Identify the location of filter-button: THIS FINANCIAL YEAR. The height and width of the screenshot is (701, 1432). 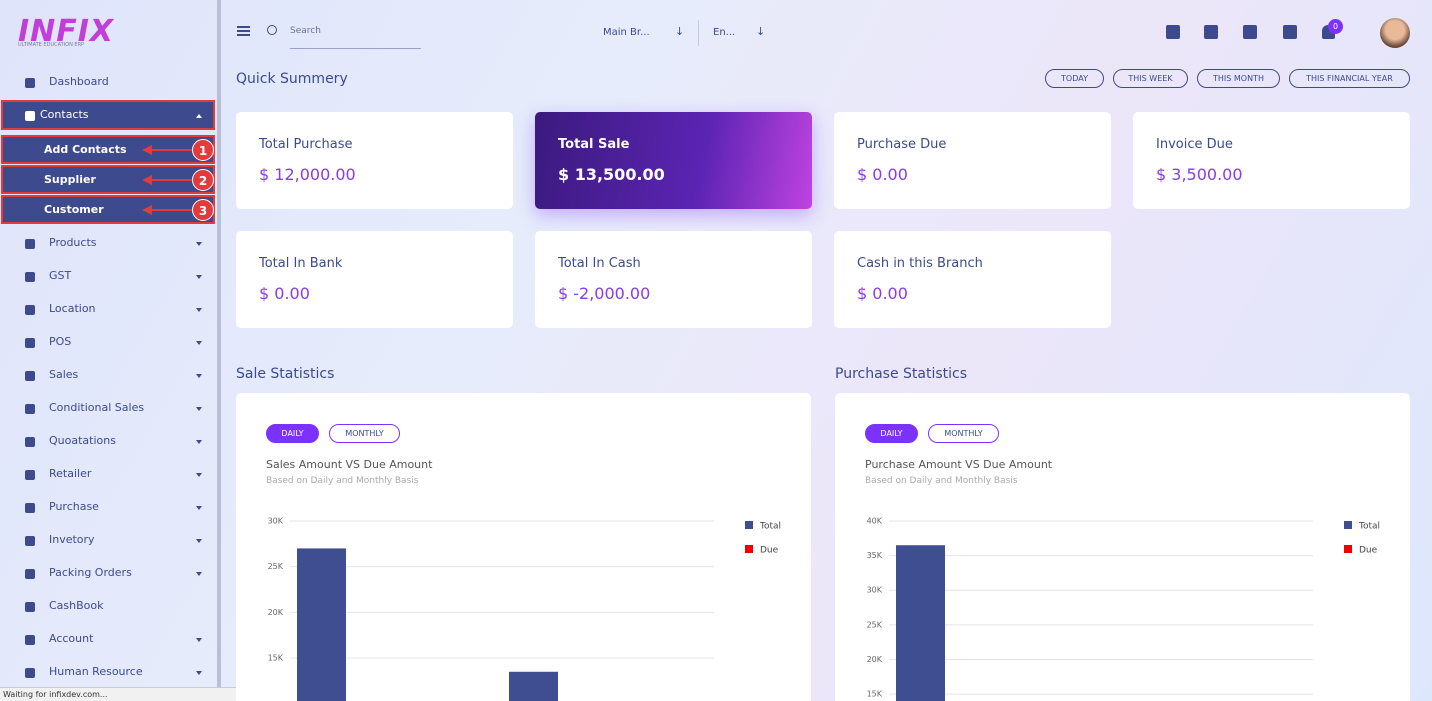
(1349, 78).